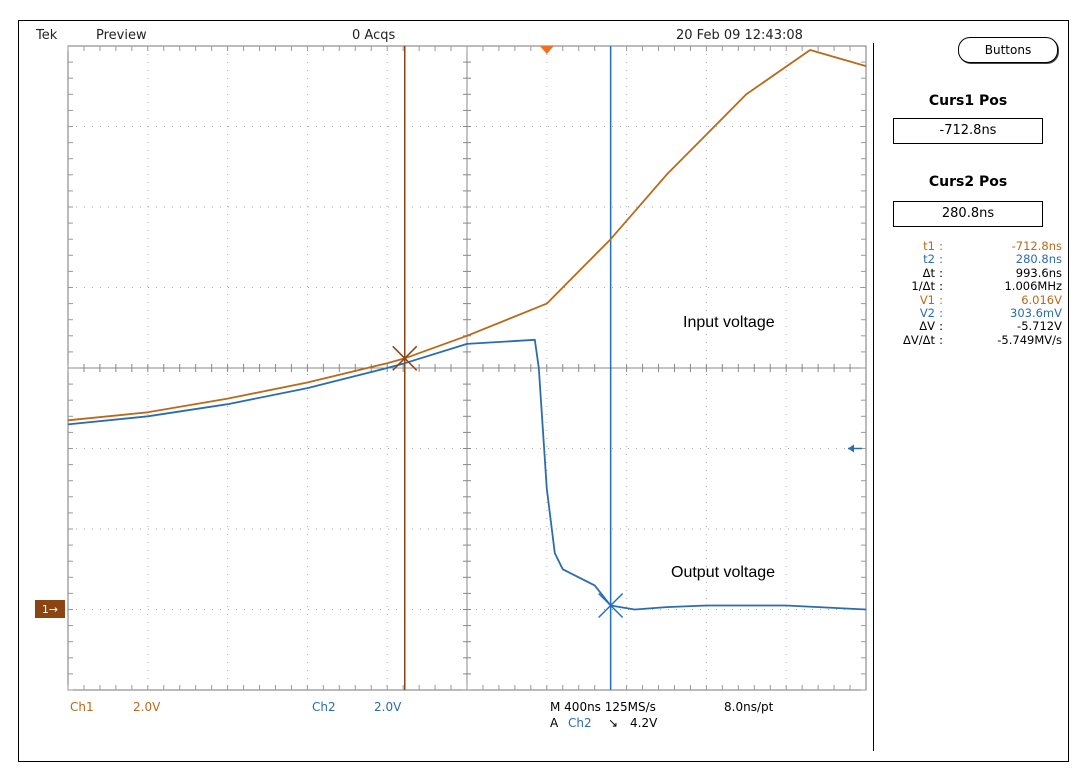  I want to click on measurement-key: t1, so click(929, 246).